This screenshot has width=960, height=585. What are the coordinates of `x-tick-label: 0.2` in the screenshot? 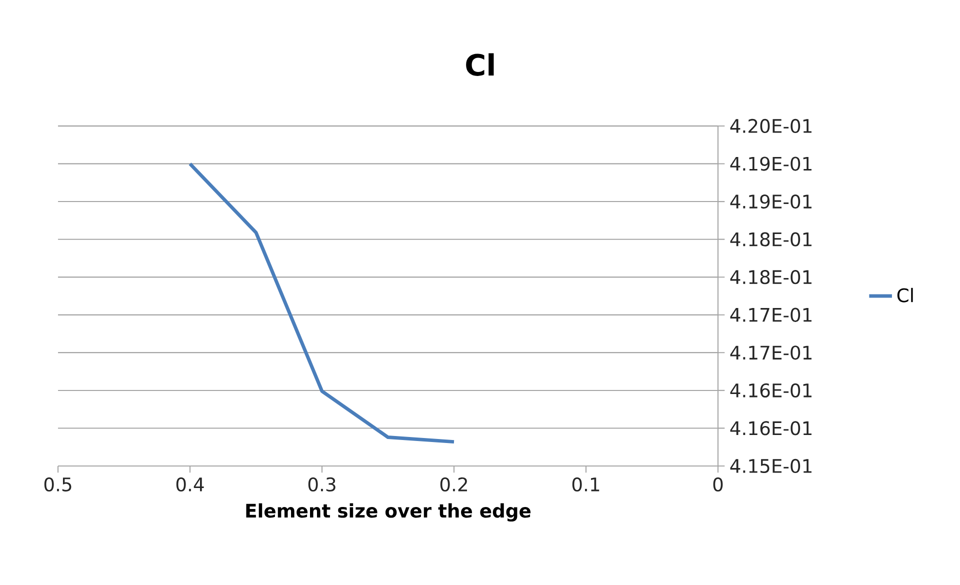 It's located at (453, 484).